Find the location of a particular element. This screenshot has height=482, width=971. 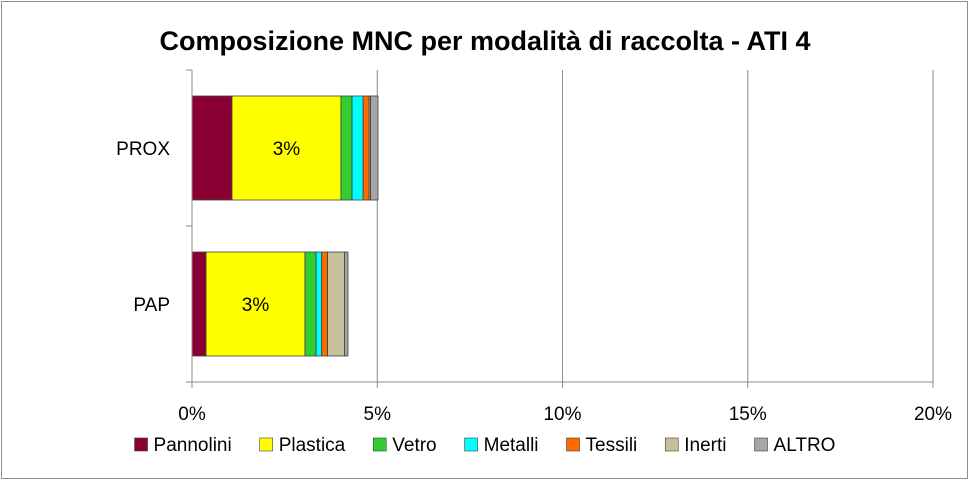

category-labels: PROX PAP is located at coordinates (143, 227).